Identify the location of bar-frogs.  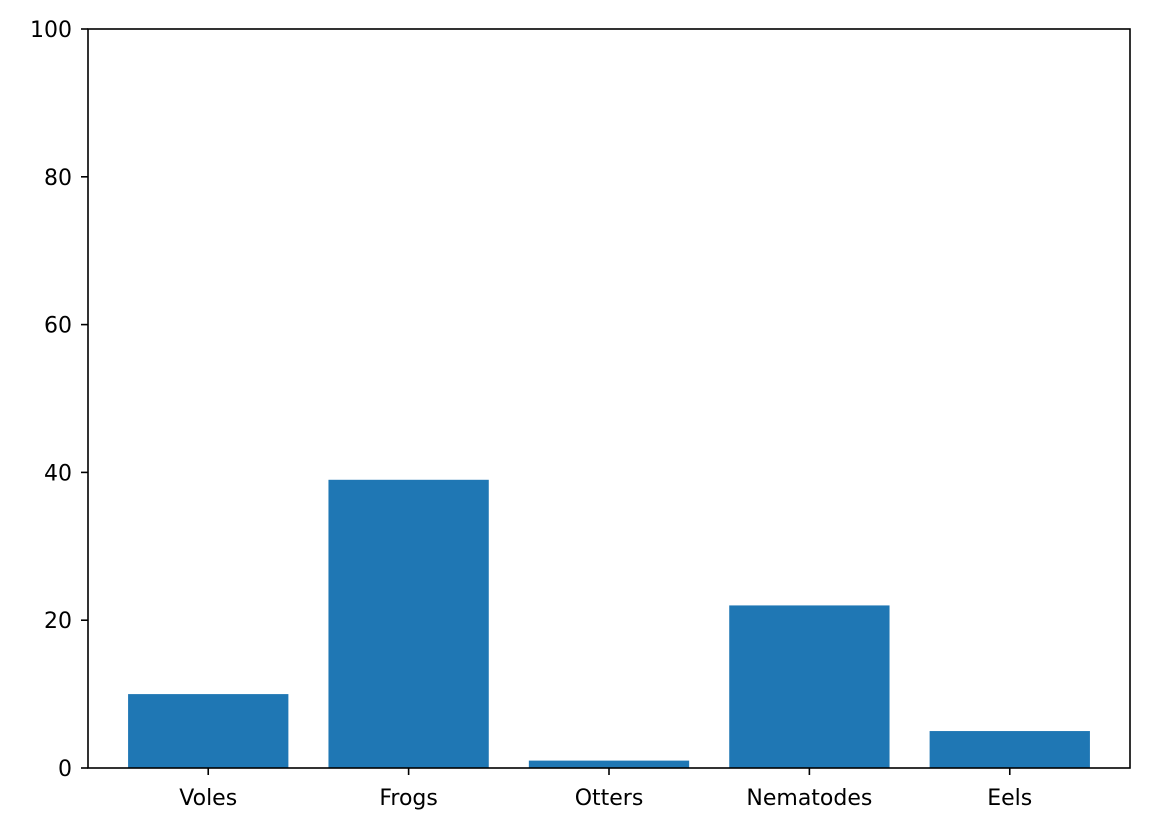
(408, 623).